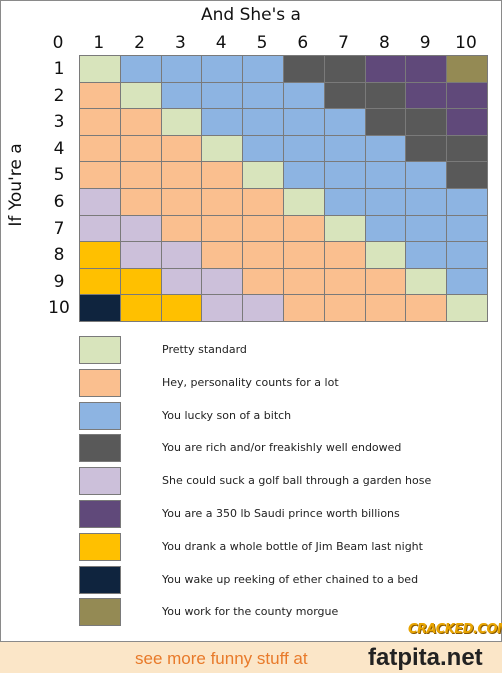 This screenshot has height=673, width=502. What do you see at coordinates (425, 43) in the screenshot?
I see `column-tick-label: 9` at bounding box center [425, 43].